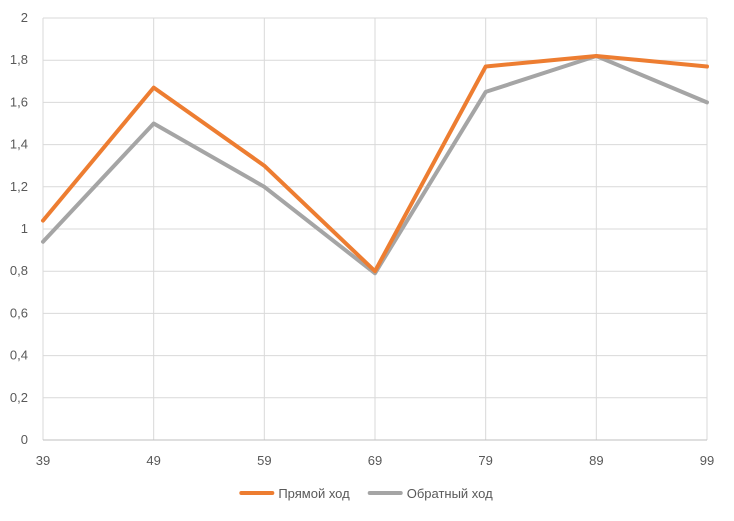 This screenshot has width=734, height=521. What do you see at coordinates (24, 228) in the screenshot?
I see `y-tick-label: 1` at bounding box center [24, 228].